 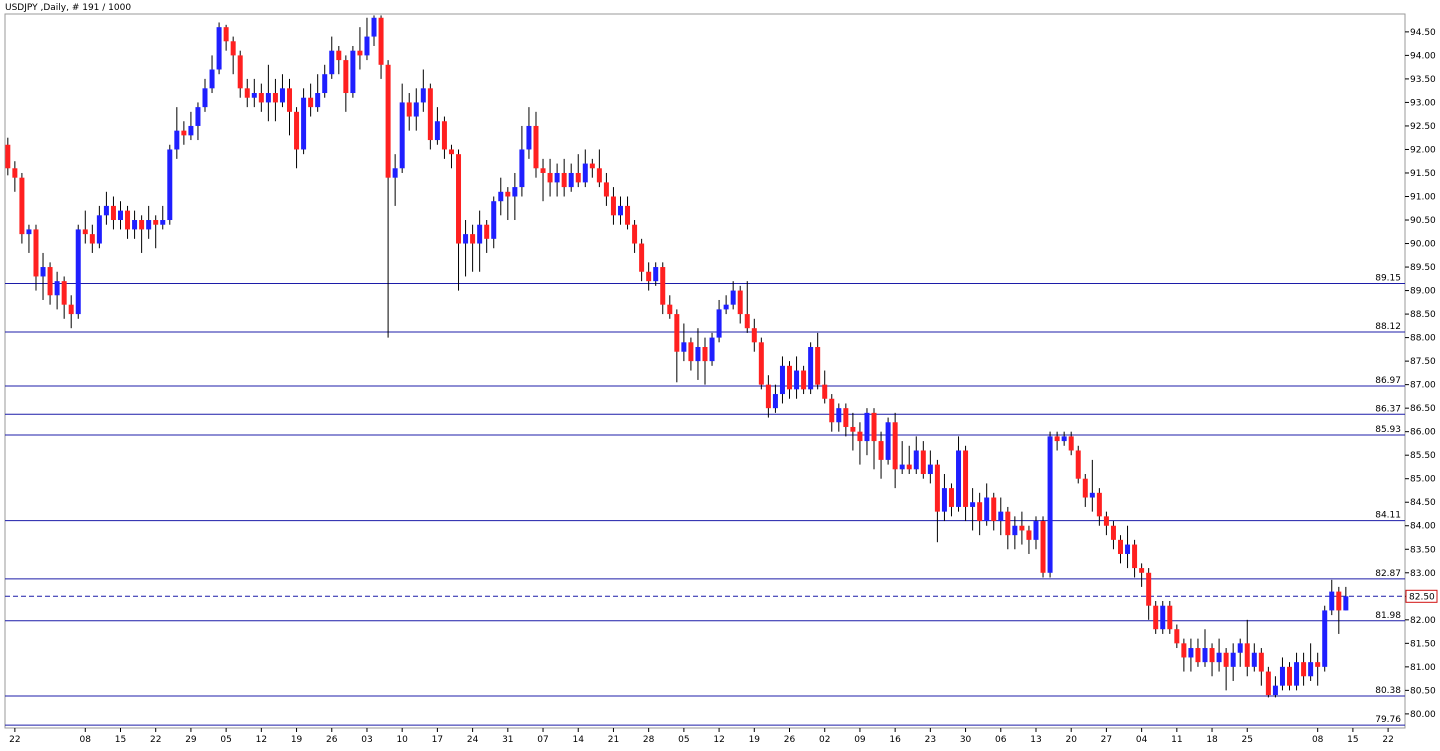 I want to click on current-price-label: 82.50, so click(x=1422, y=597).